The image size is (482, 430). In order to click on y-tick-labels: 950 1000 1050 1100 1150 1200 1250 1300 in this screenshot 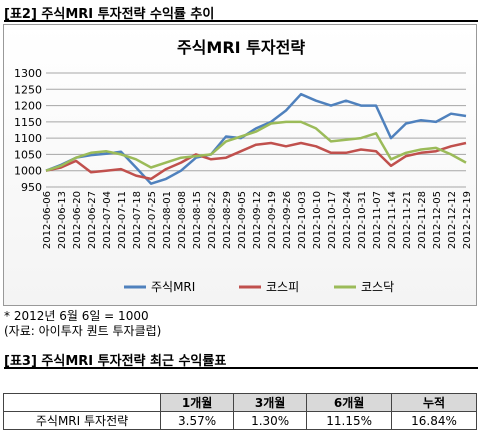, I will do `click(28, 130)`.